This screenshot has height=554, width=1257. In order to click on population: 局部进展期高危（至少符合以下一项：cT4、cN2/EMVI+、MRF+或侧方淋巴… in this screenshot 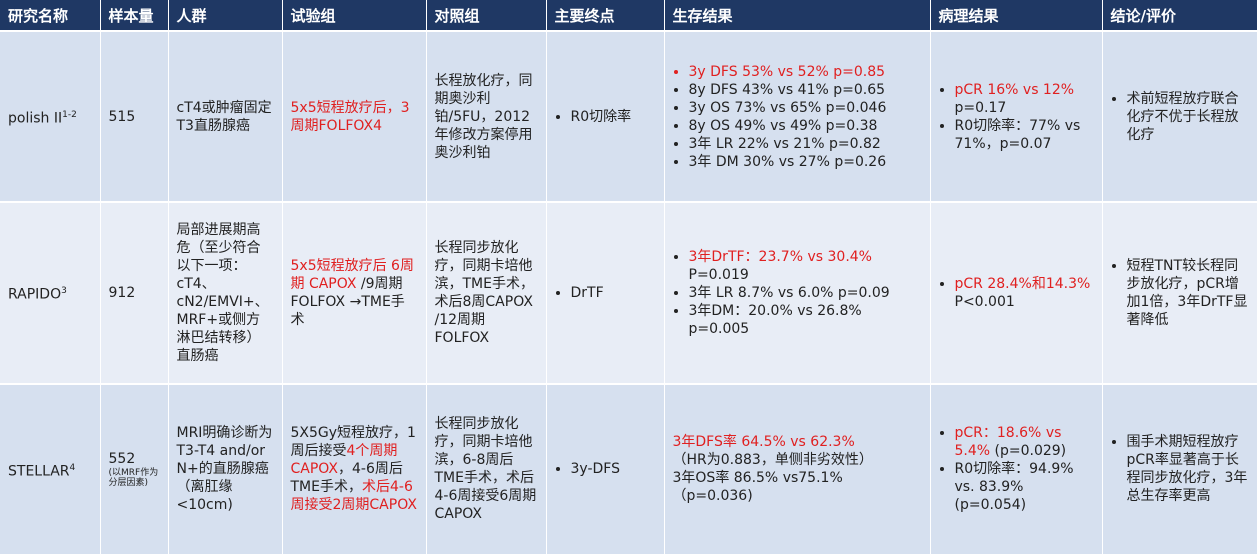, I will do `click(225, 292)`.